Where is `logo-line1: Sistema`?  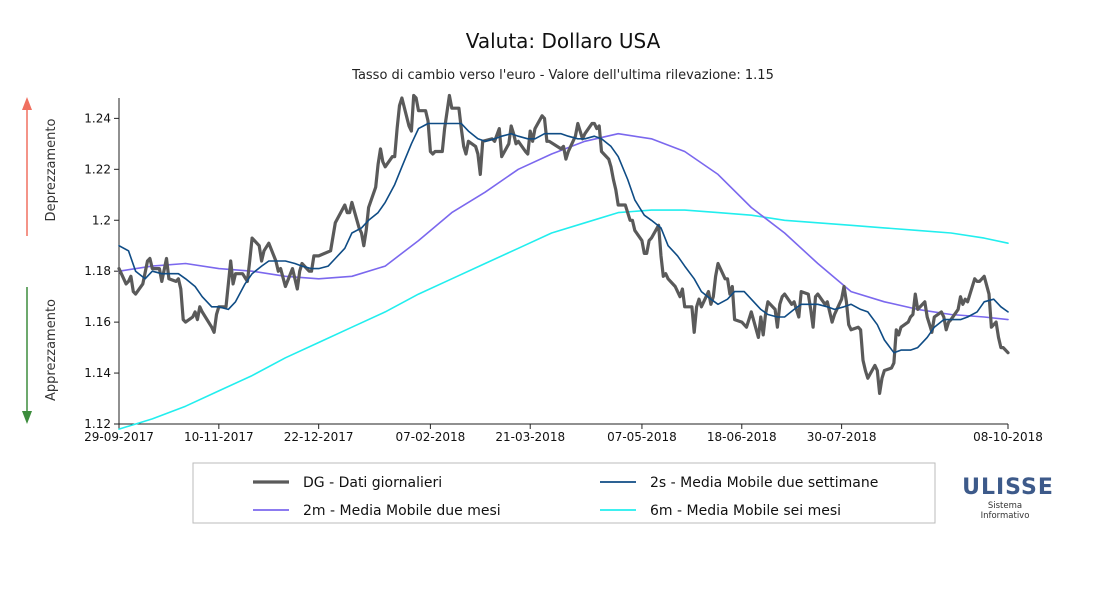
logo-line1: Sistema is located at coordinates (1005, 506).